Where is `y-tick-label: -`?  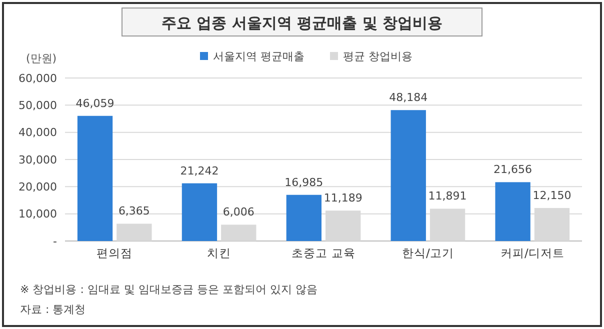
y-tick-label: - is located at coordinates (55, 241).